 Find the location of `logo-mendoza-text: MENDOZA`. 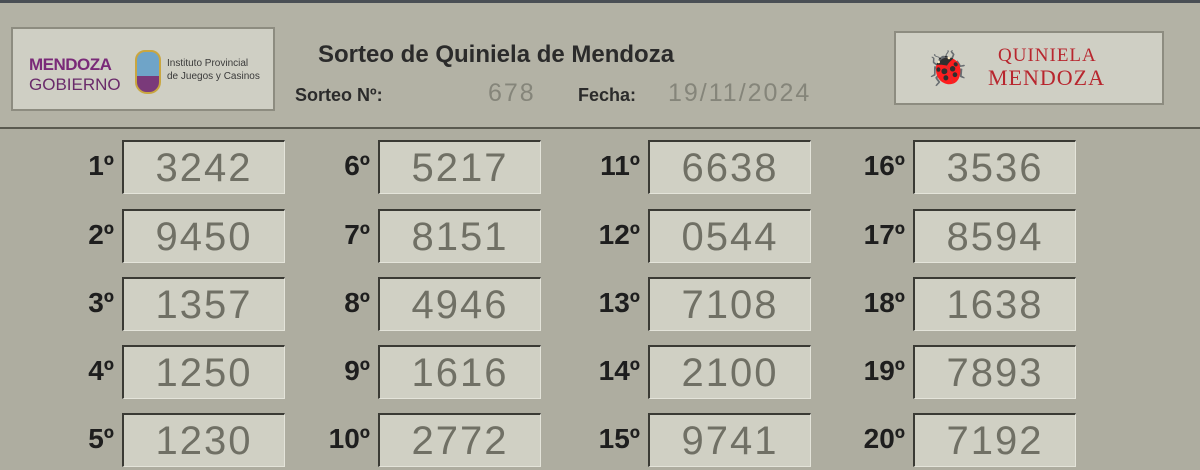

logo-mendoza-text: MENDOZA is located at coordinates (1046, 77).